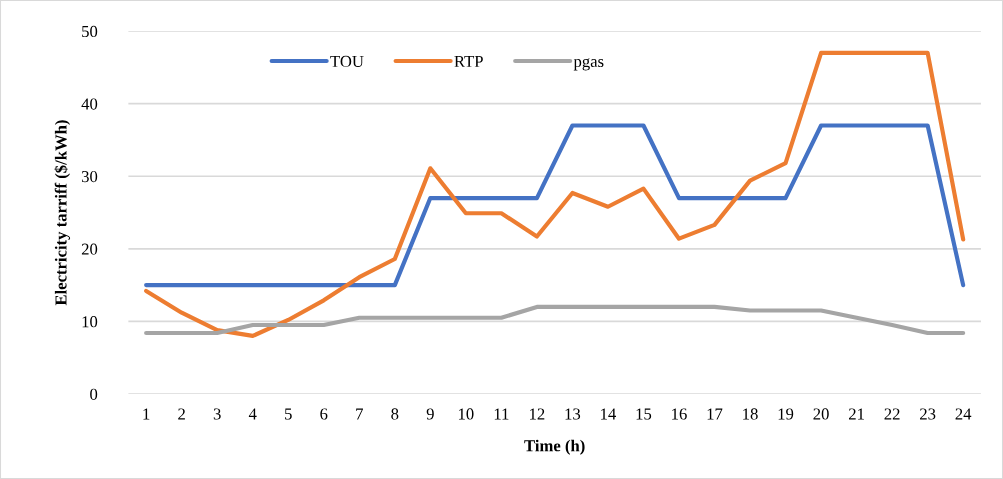 This screenshot has width=1003, height=479. What do you see at coordinates (892, 414) in the screenshot?
I see `x-tick-label: 22` at bounding box center [892, 414].